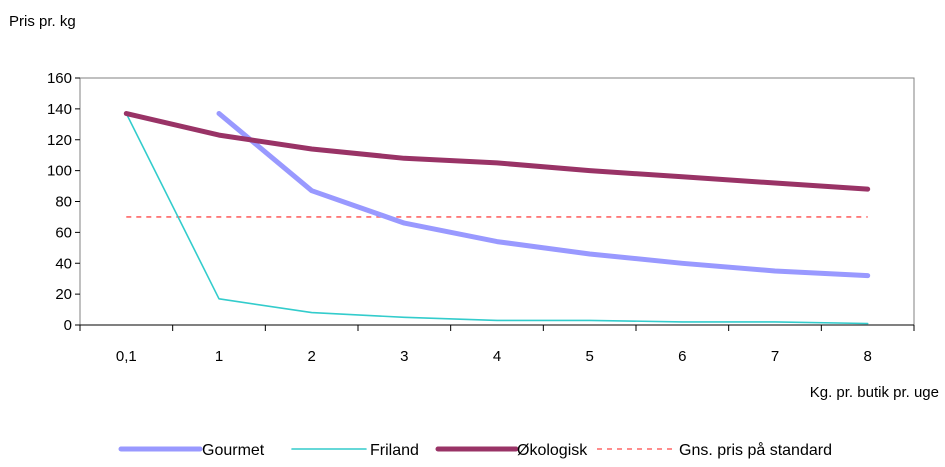 The image size is (945, 467). I want to click on x-tick-label: 4, so click(497, 356).